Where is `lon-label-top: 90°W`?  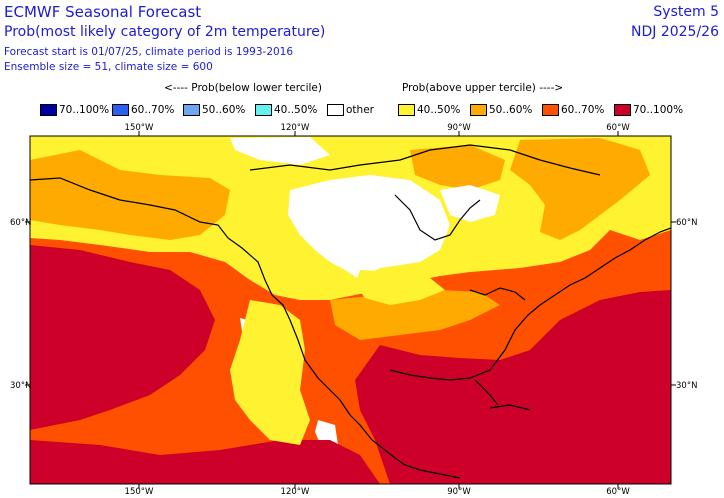
lon-label-top: 90°W is located at coordinates (459, 128).